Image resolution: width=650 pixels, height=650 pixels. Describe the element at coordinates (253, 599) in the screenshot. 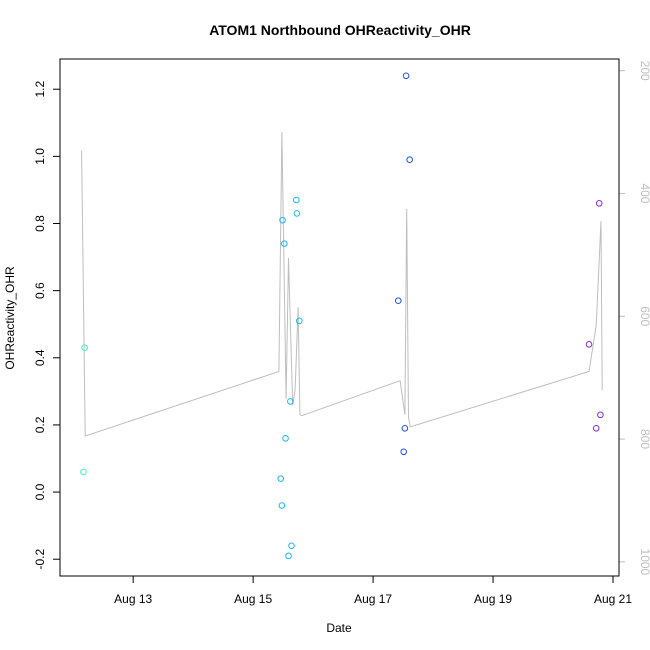

I see `x-tick-label: Aug 15` at that location.